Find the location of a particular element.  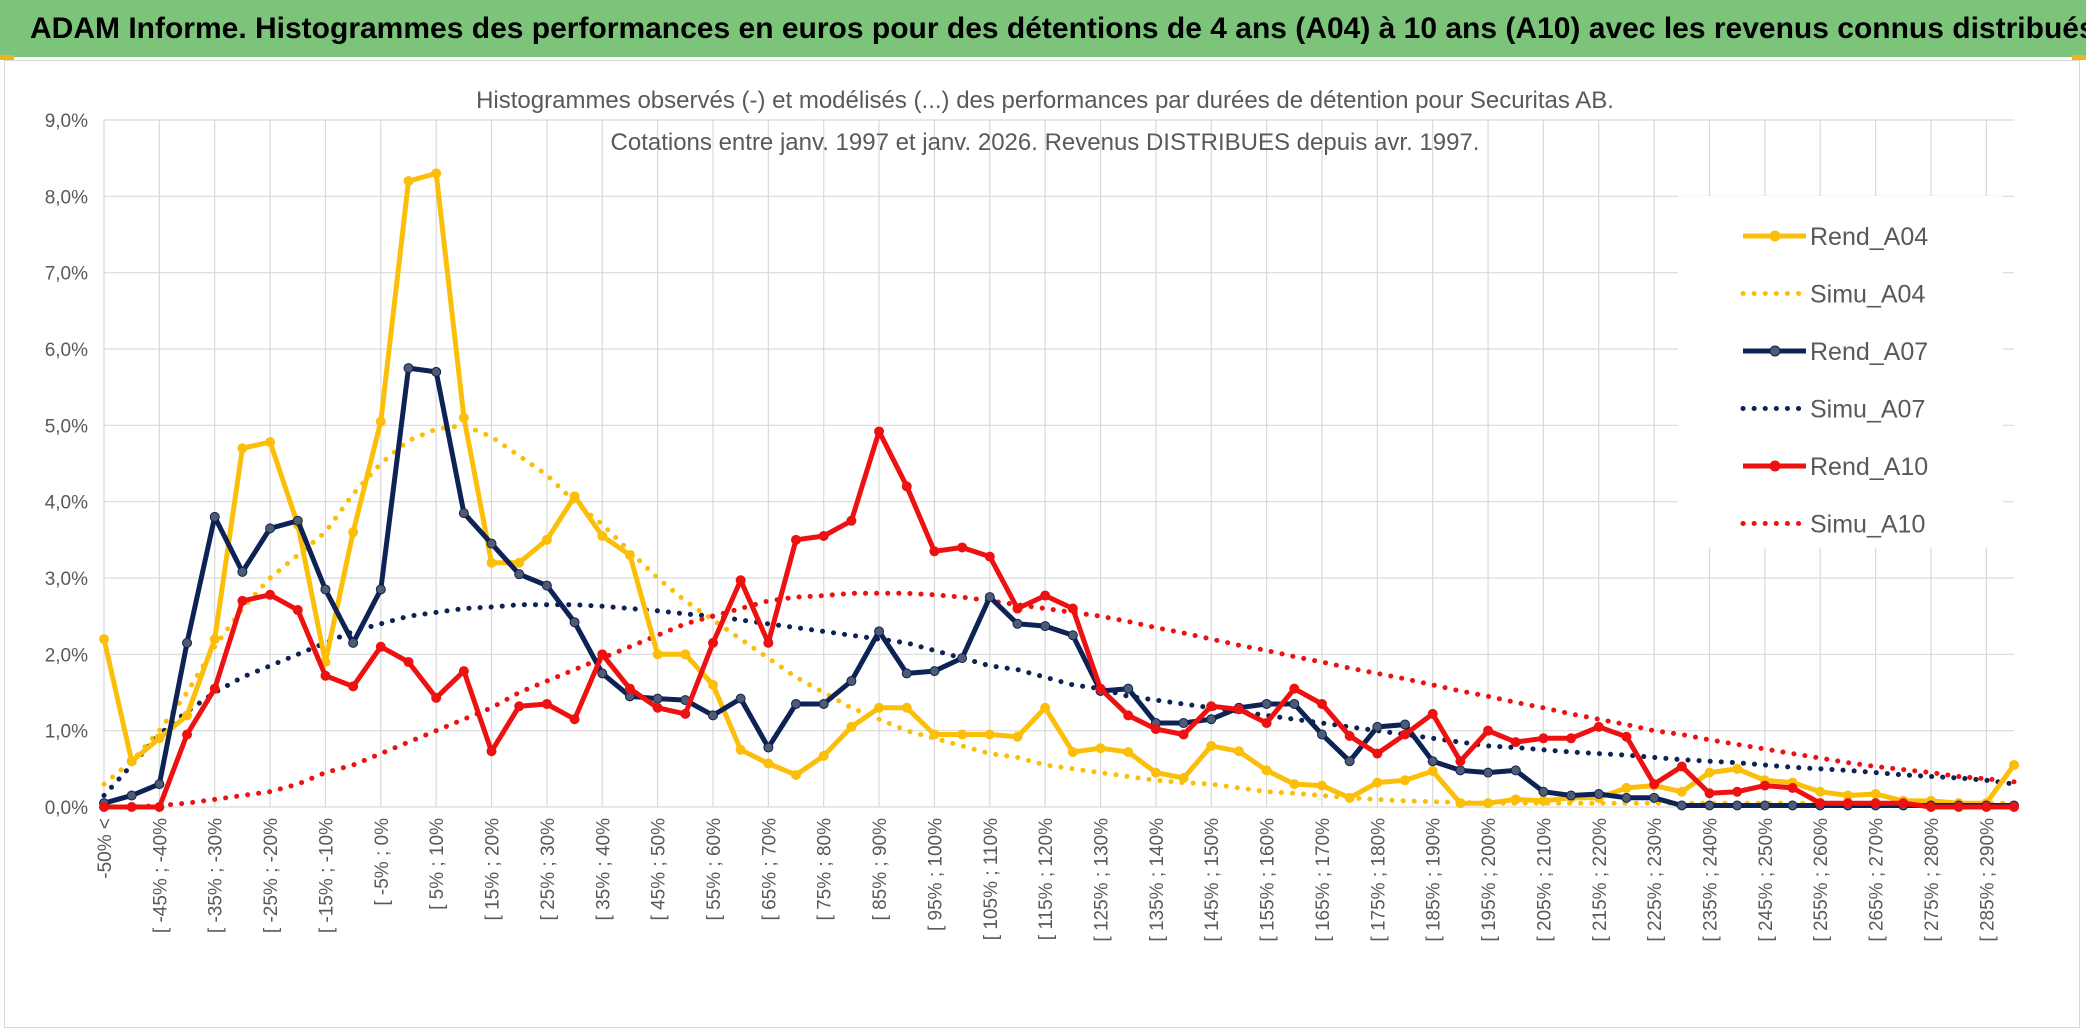

x-tick-label: [ 115% ; 120% is located at coordinates (1046, 879).